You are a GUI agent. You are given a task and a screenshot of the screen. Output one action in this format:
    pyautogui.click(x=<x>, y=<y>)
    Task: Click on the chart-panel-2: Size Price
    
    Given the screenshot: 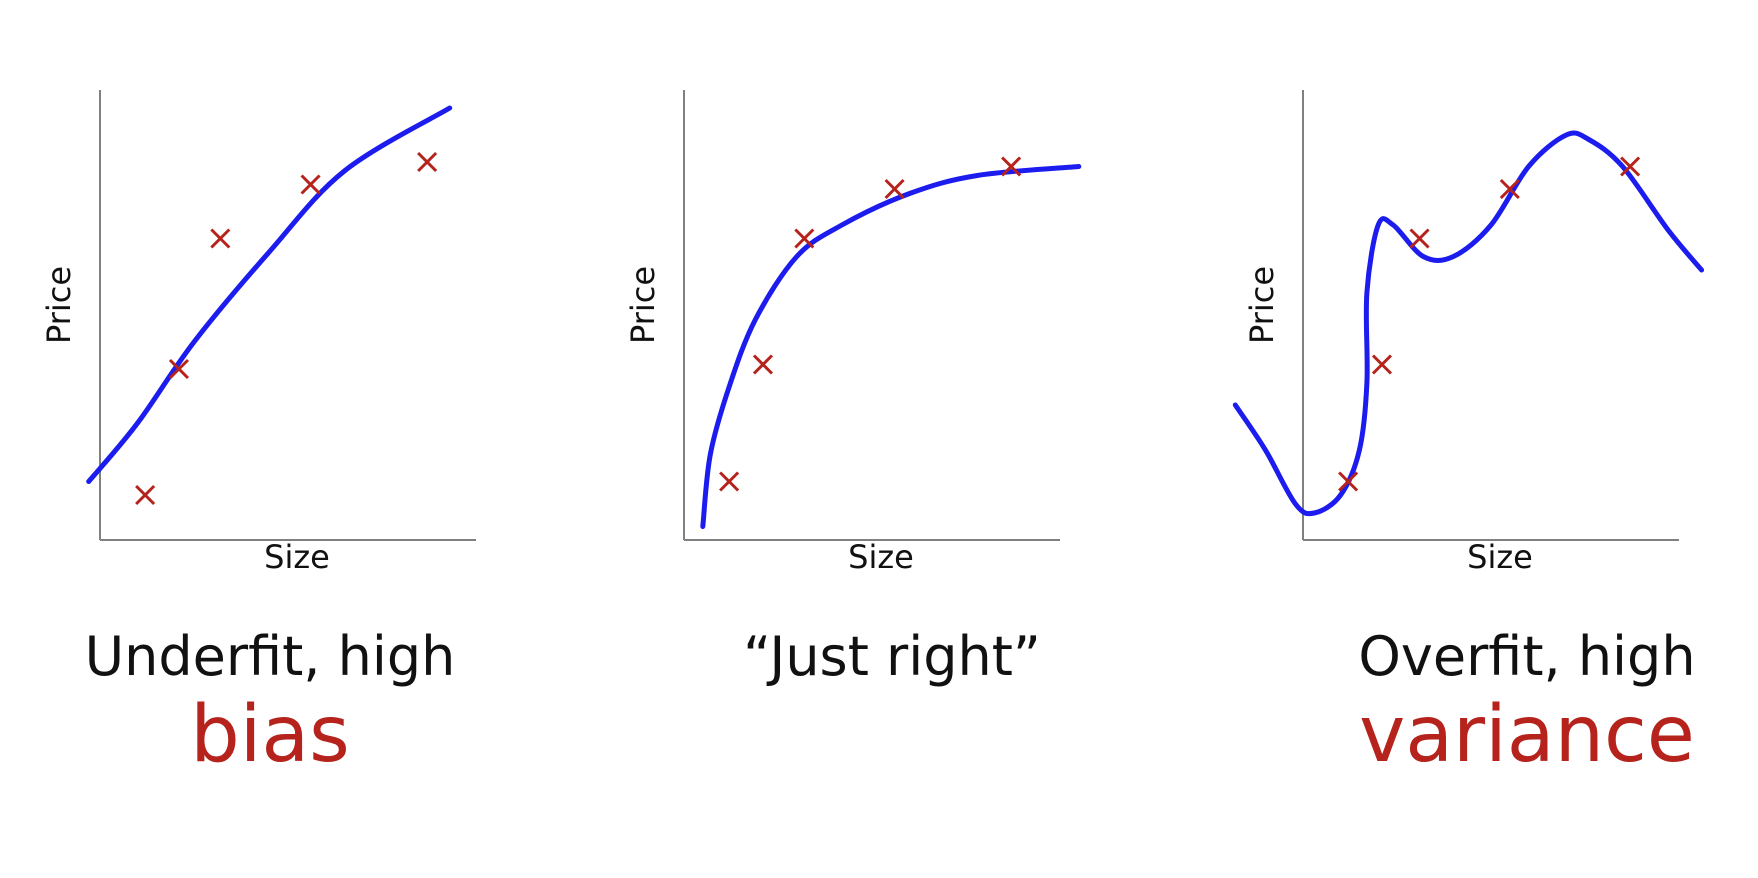 What is the action you would take?
    pyautogui.click(x=853, y=333)
    